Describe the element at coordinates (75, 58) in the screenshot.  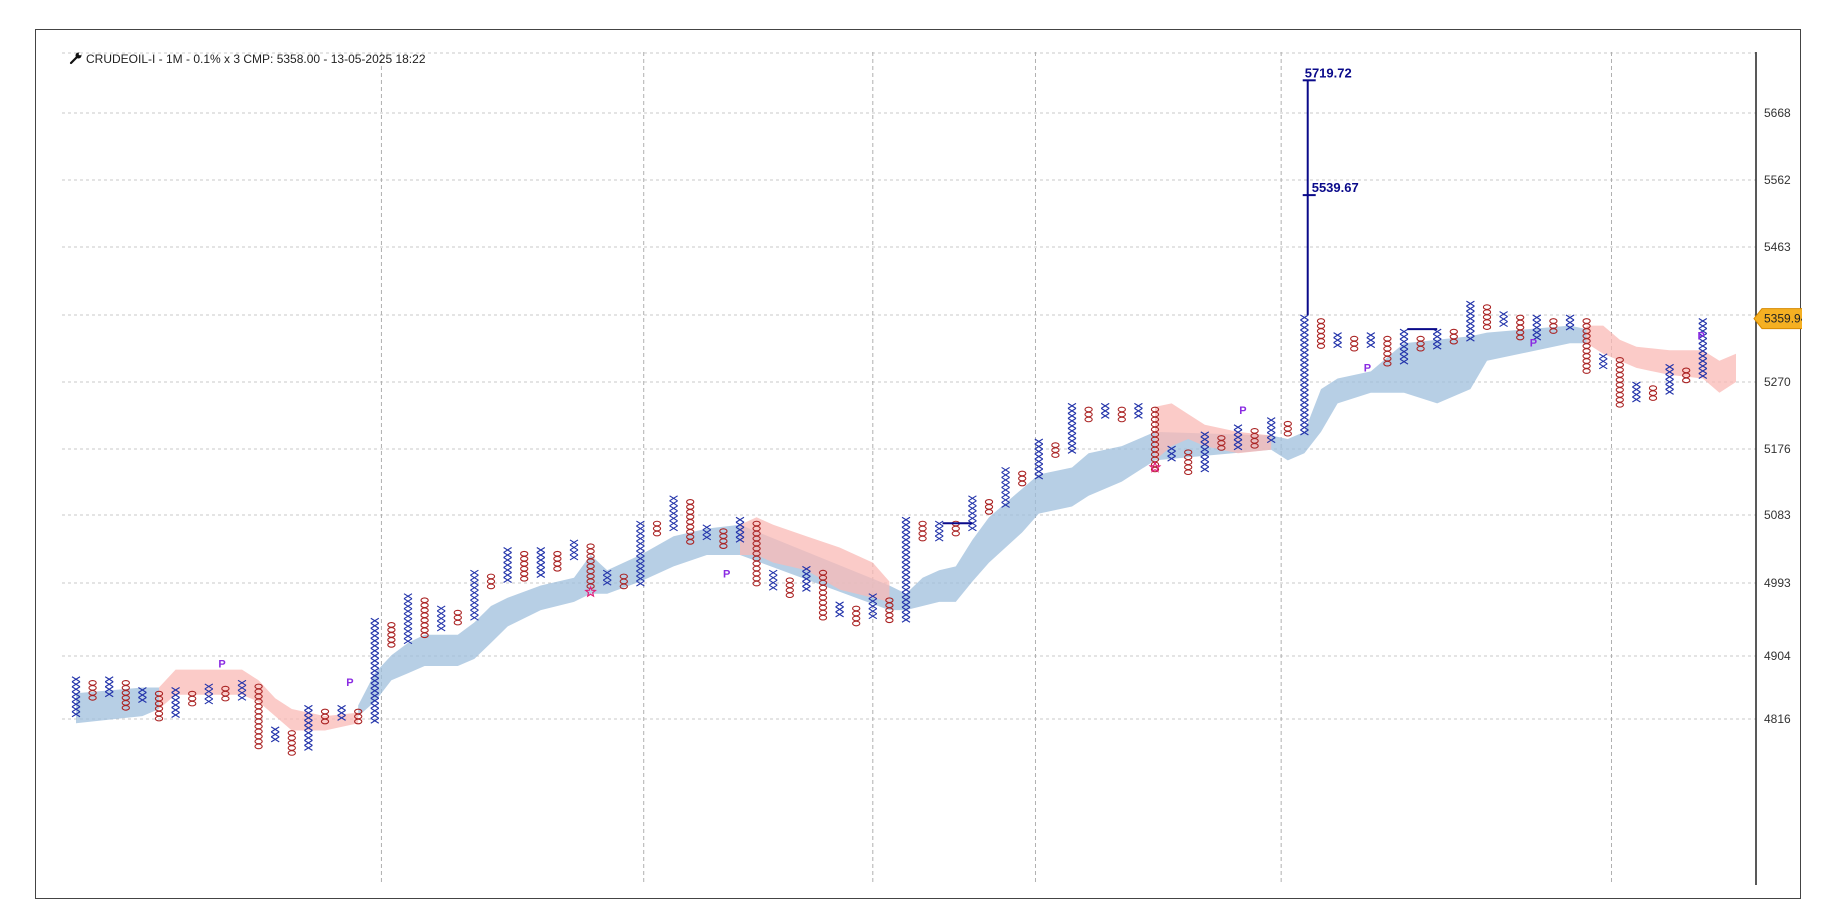
I see `wrench-icon` at that location.